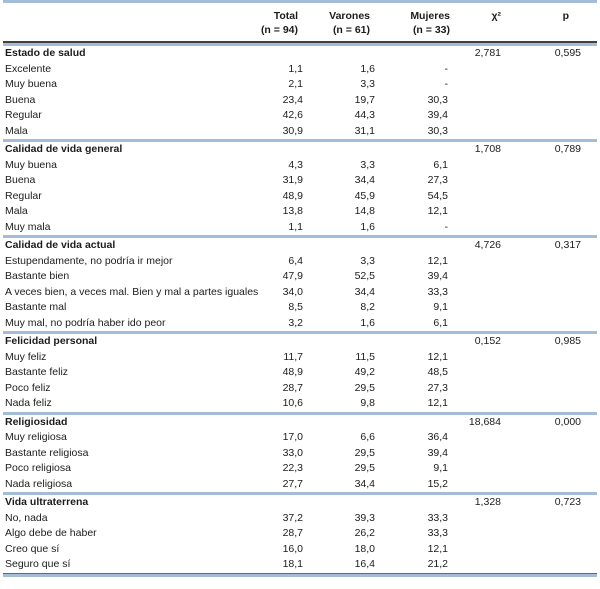 The image size is (600, 589). What do you see at coordinates (300, 244) in the screenshot?
I see `section-header-row: Calidad de vida actual 4,726 0,317` at bounding box center [300, 244].